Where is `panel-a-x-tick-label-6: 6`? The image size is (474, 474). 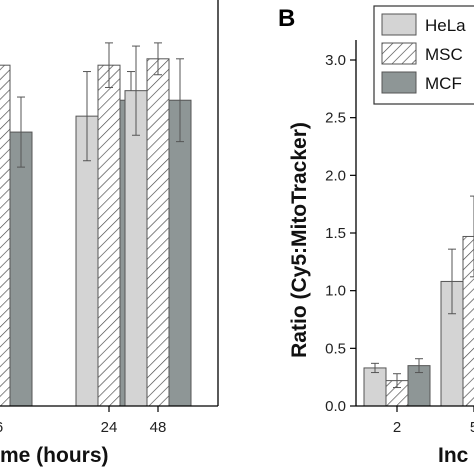 panel-a-x-tick-label-6: 6 is located at coordinates (1, 427).